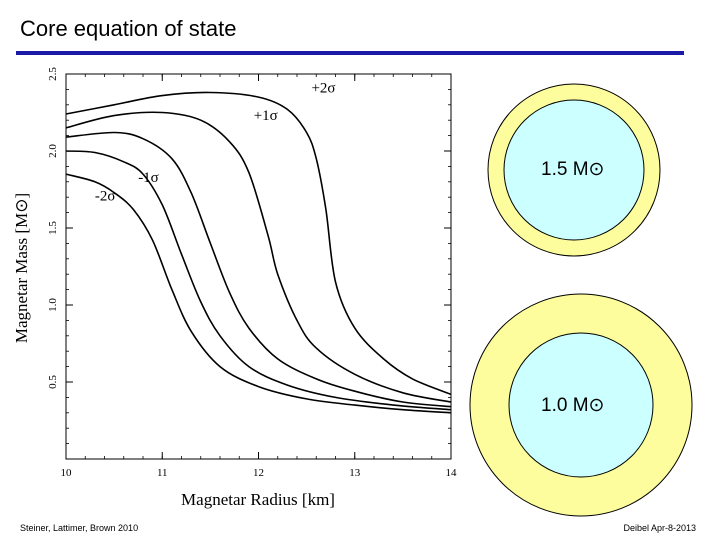 This screenshot has height=540, width=720. Describe the element at coordinates (53, 305) in the screenshot. I see `y-tick-label: 1.0` at that location.